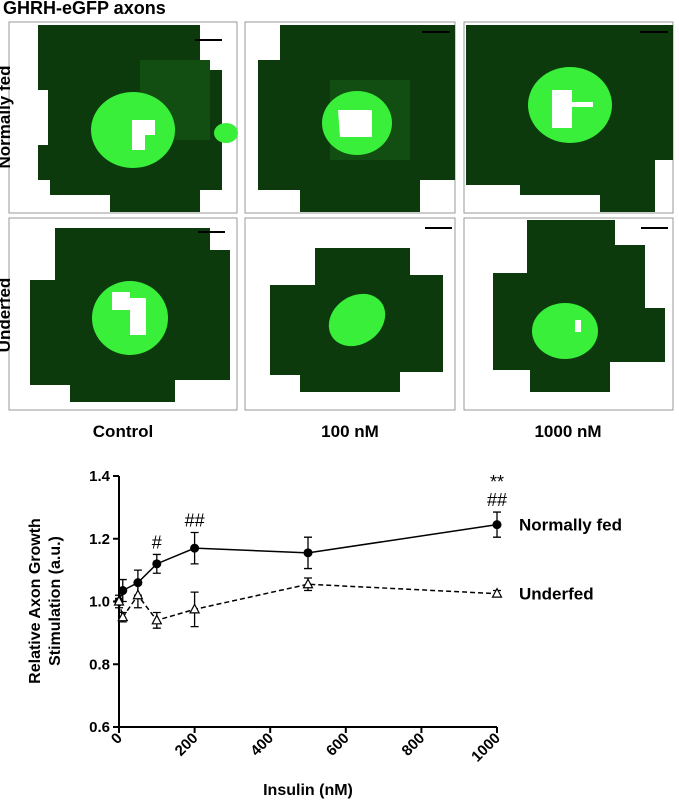 This screenshot has height=810, width=679. What do you see at coordinates (7, 315) in the screenshot?
I see `row-label: Underfed` at bounding box center [7, 315].